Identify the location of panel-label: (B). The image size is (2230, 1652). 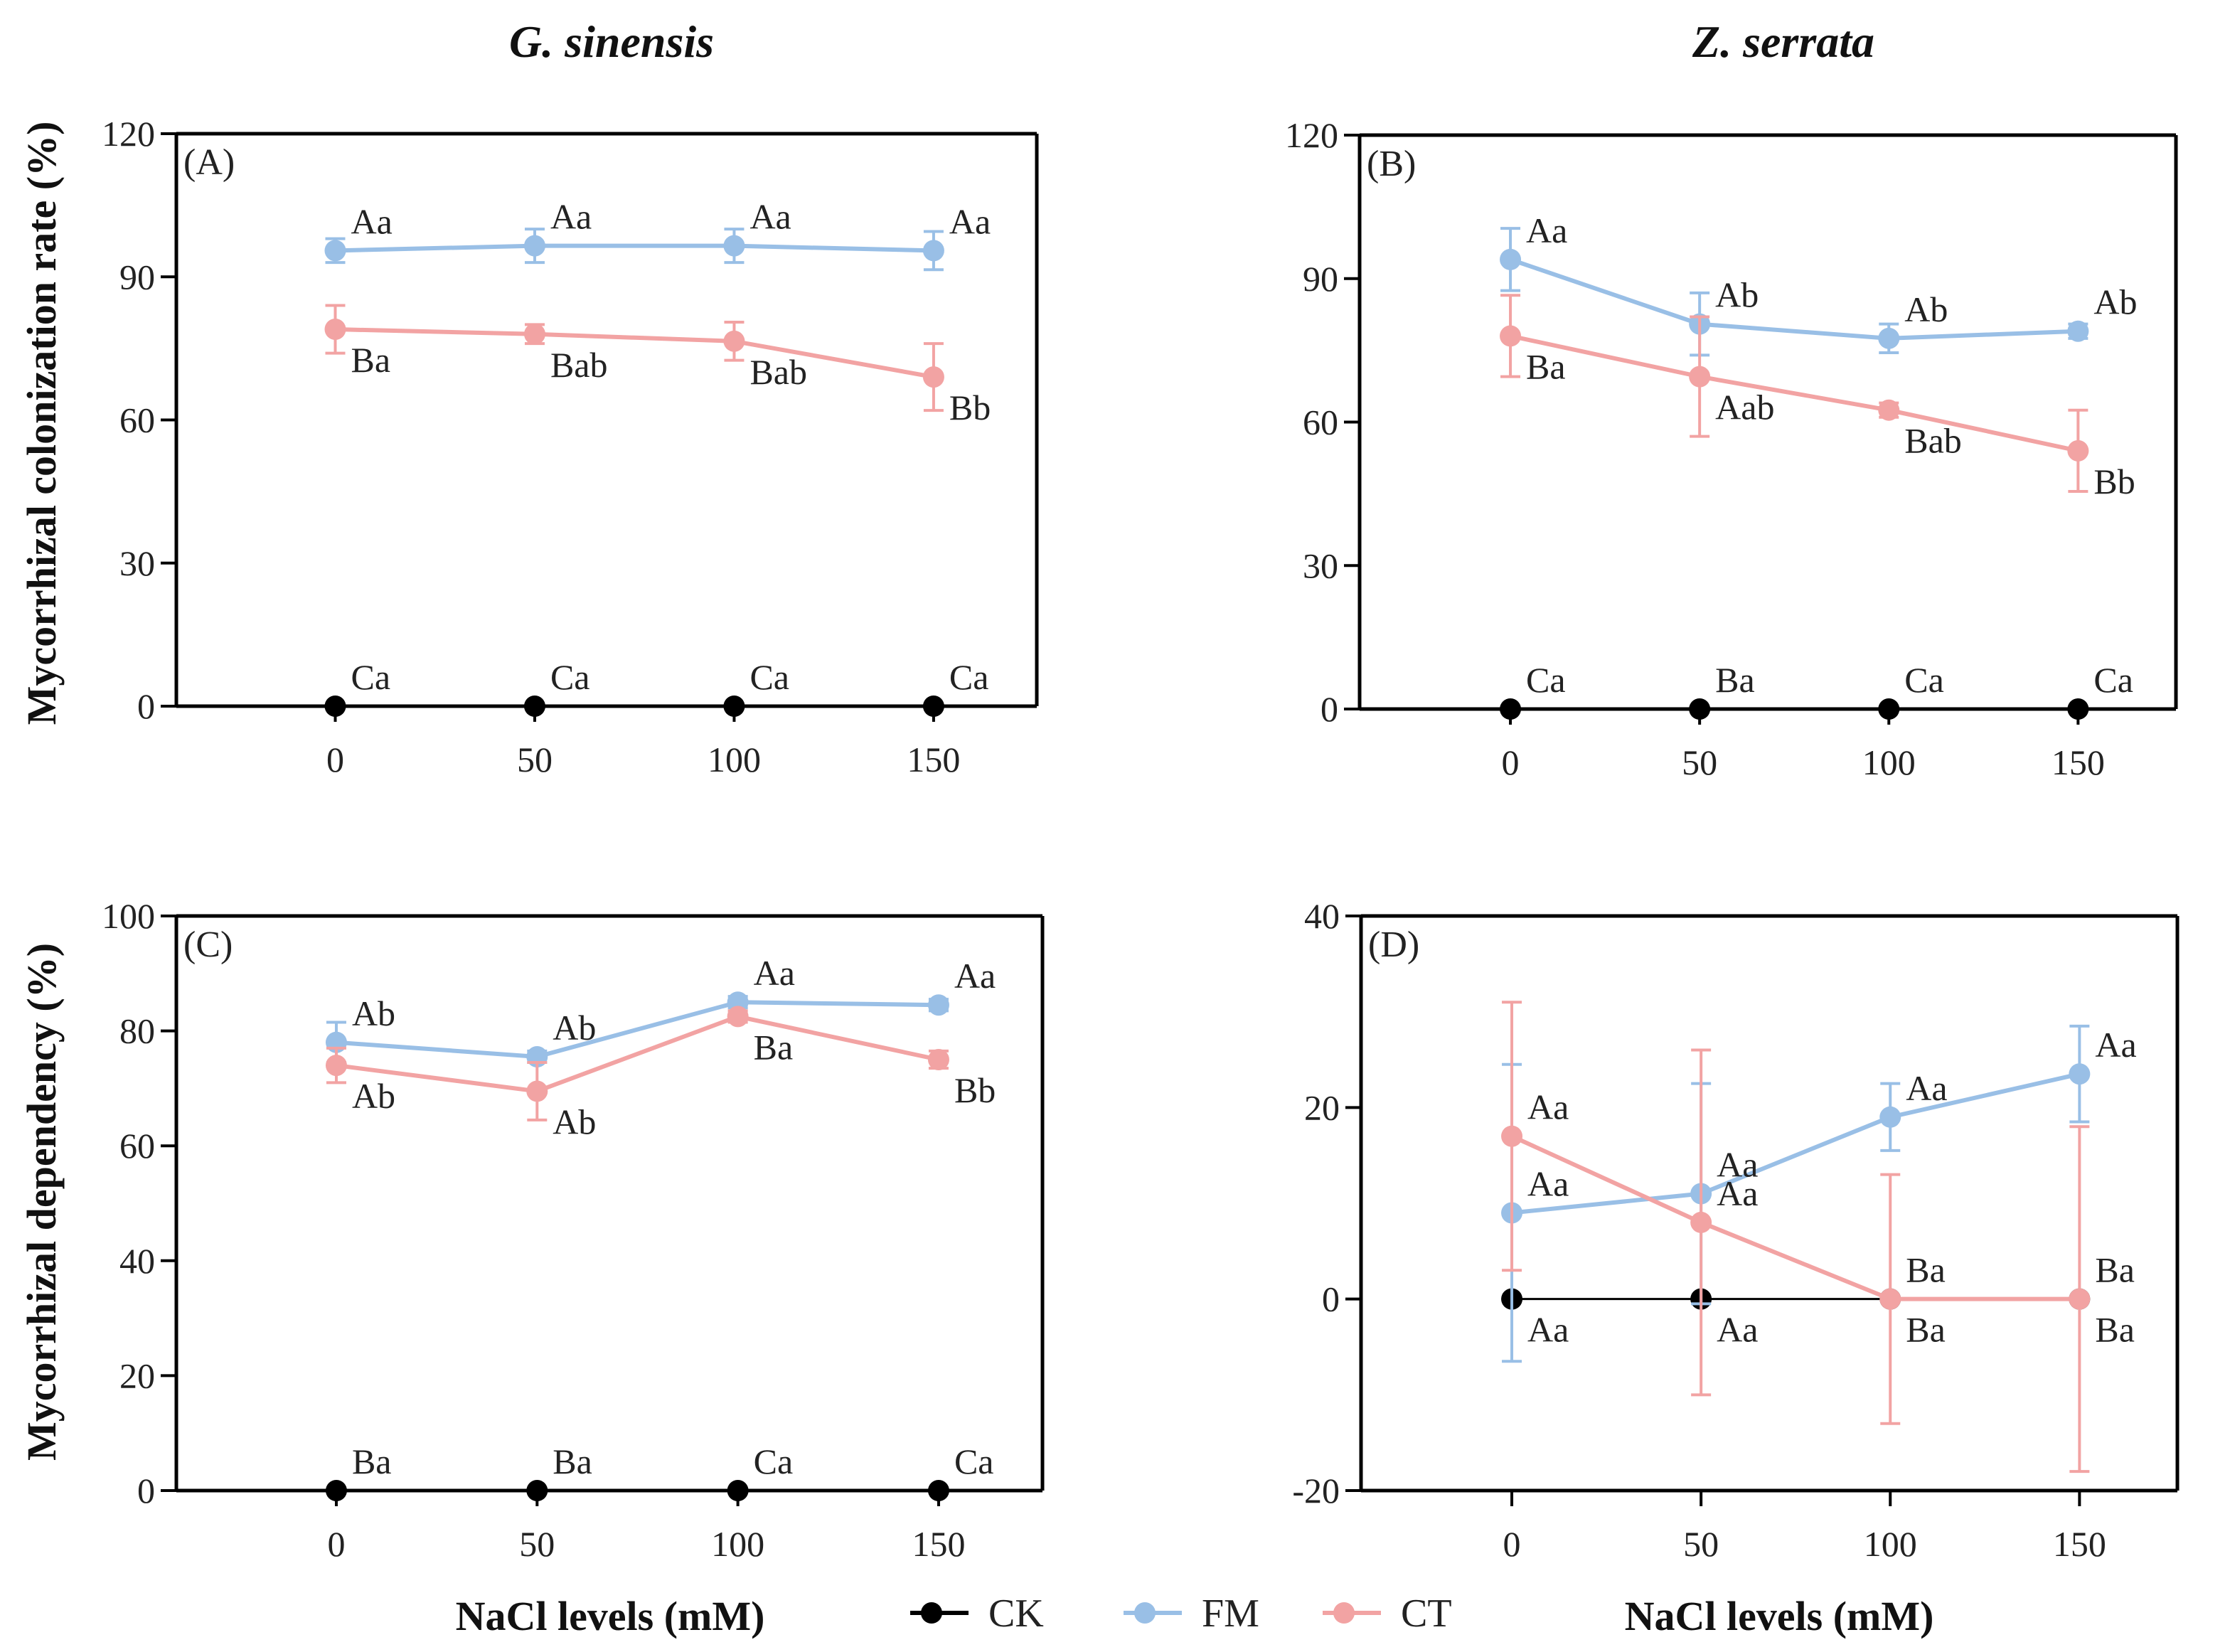
(1391, 164).